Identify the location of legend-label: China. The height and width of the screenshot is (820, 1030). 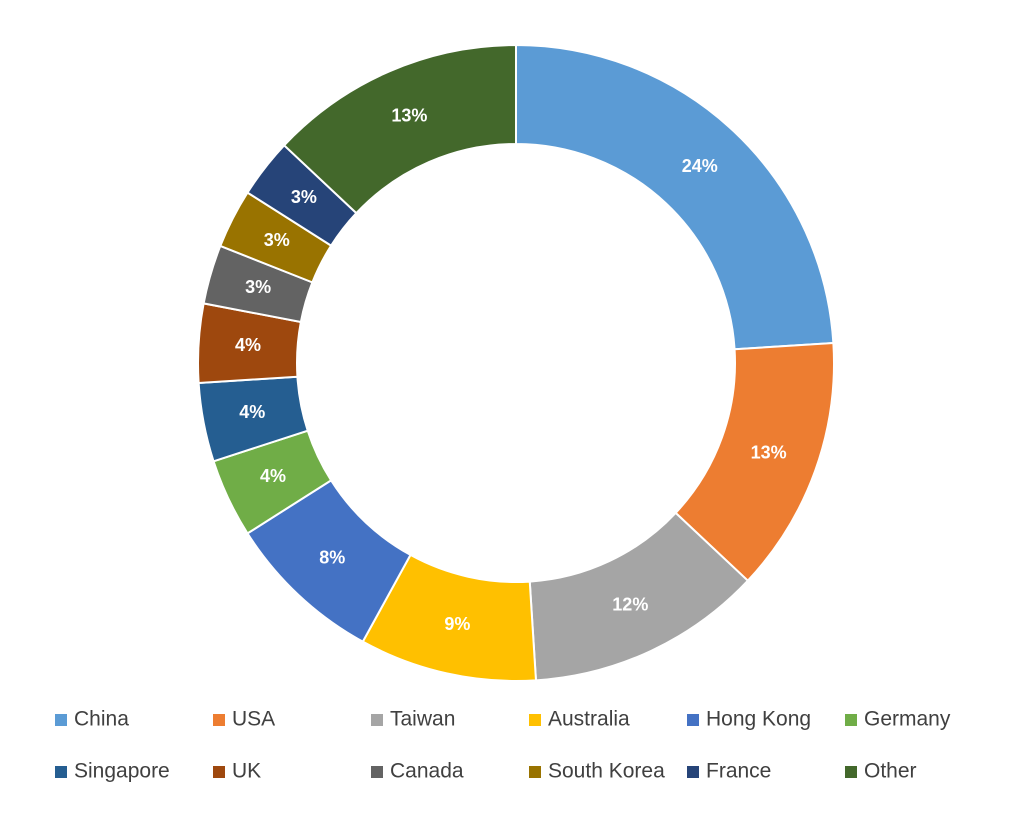
(101, 719).